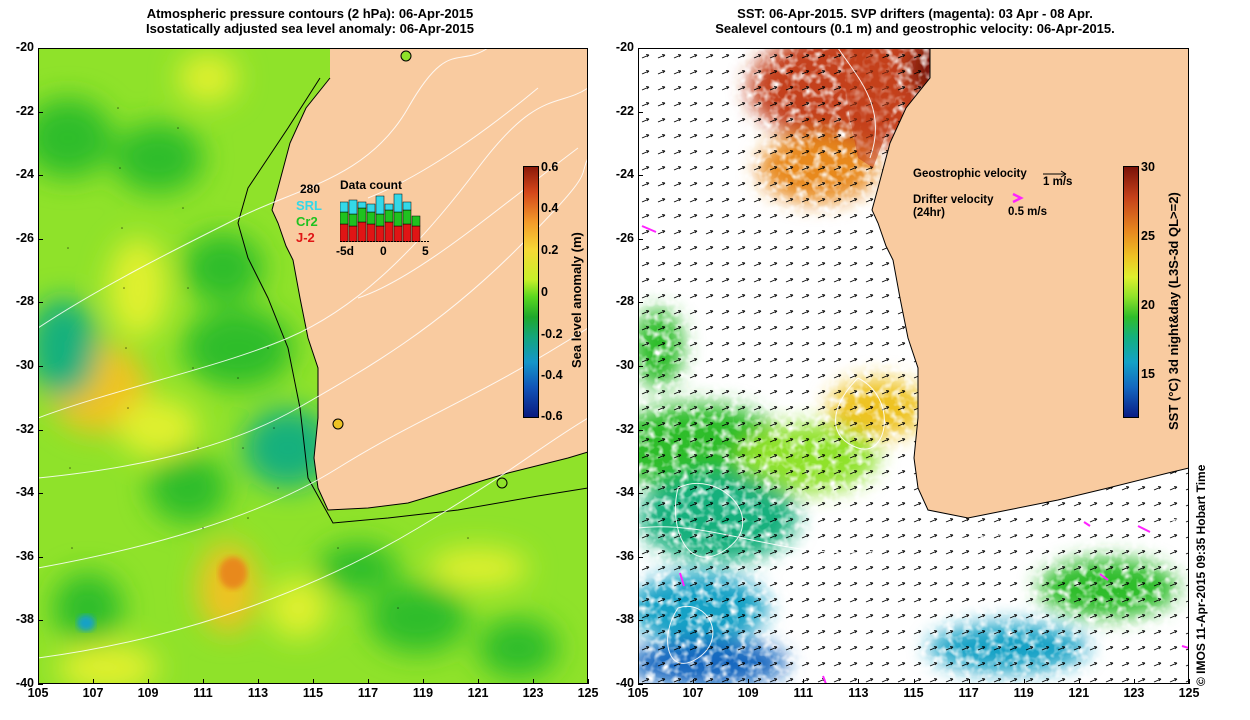  What do you see at coordinates (203, 693) in the screenshot?
I see `left-x-tick-label: 111` at bounding box center [203, 693].